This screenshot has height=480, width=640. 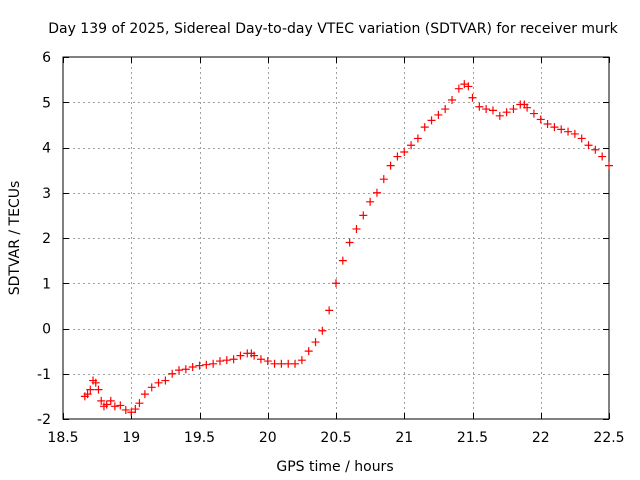 What do you see at coordinates (404, 438) in the screenshot?
I see `x-tick-label: 21` at bounding box center [404, 438].